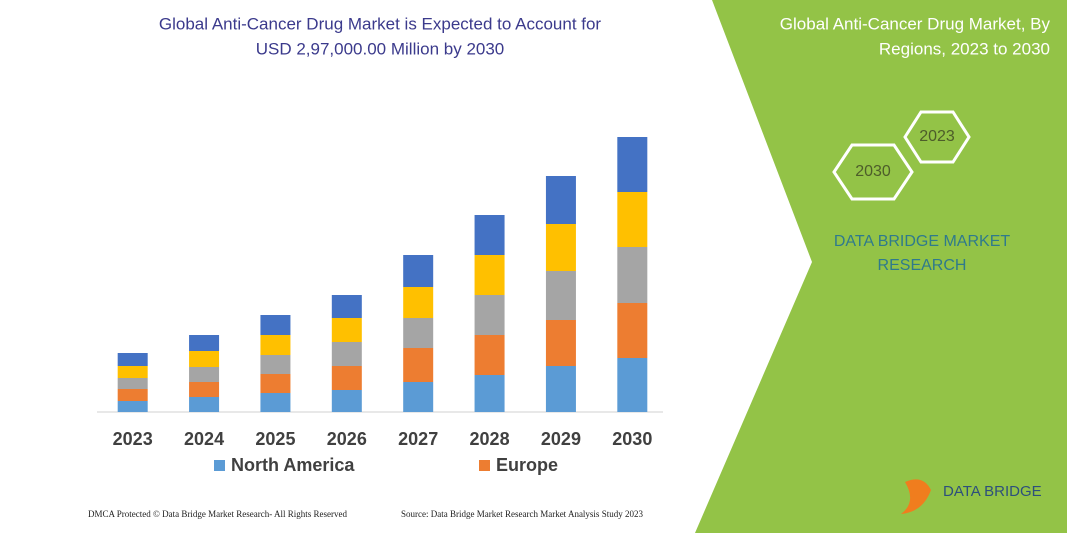 The height and width of the screenshot is (533, 1067). What do you see at coordinates (527, 465) in the screenshot?
I see `legend-label: Europe` at bounding box center [527, 465].